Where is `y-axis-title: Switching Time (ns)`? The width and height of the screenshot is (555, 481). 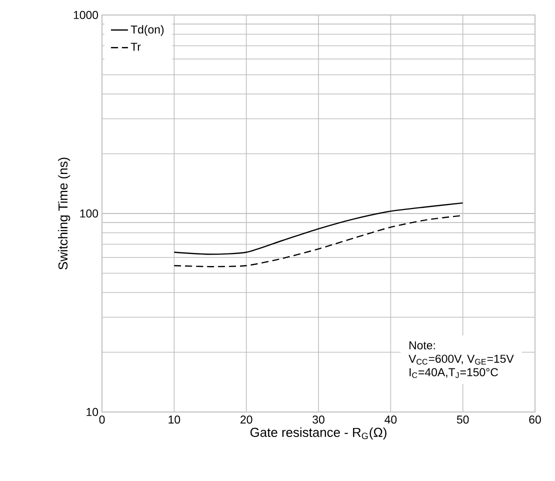
y-axis-title: Switching Time (ns) is located at coordinates (64, 214).